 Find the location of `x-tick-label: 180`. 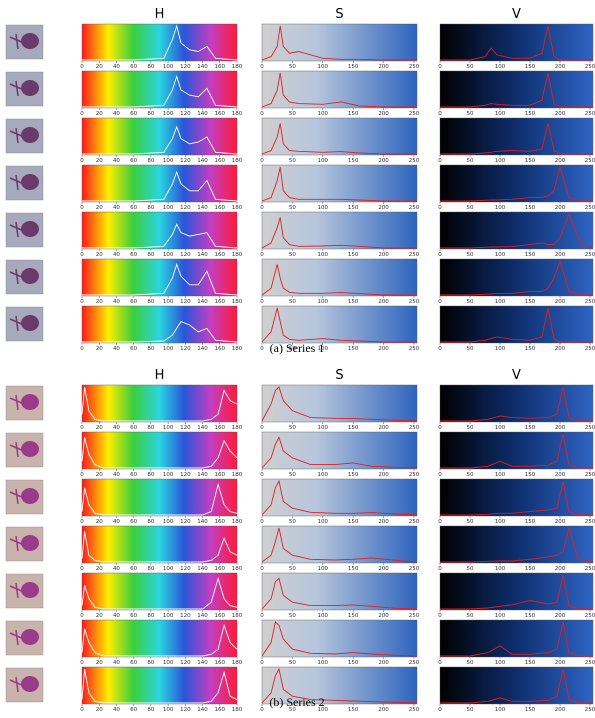

x-tick-label: 180 is located at coordinates (237, 114).